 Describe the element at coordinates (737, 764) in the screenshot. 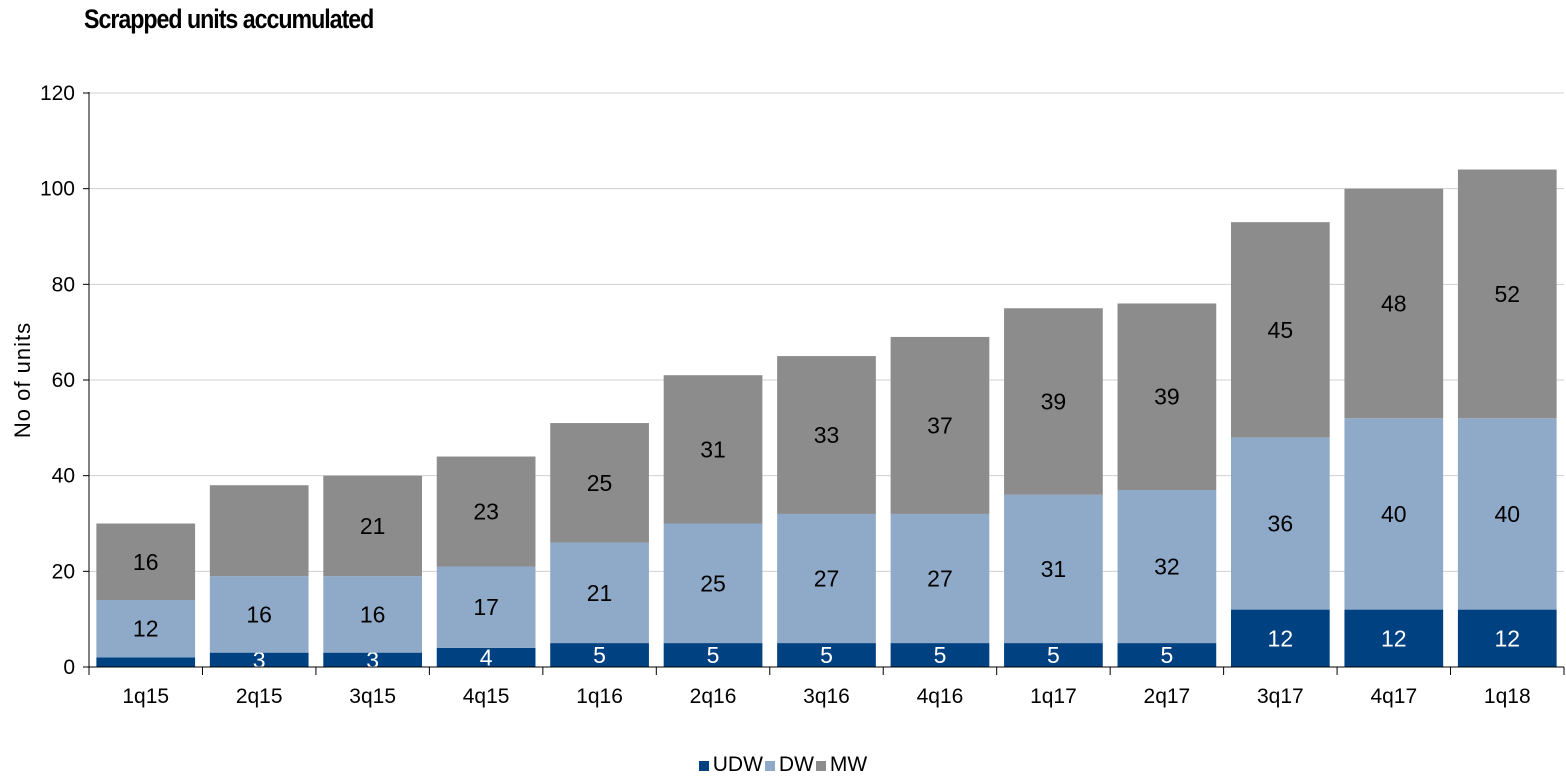

I see `legend-label: UDW` at that location.